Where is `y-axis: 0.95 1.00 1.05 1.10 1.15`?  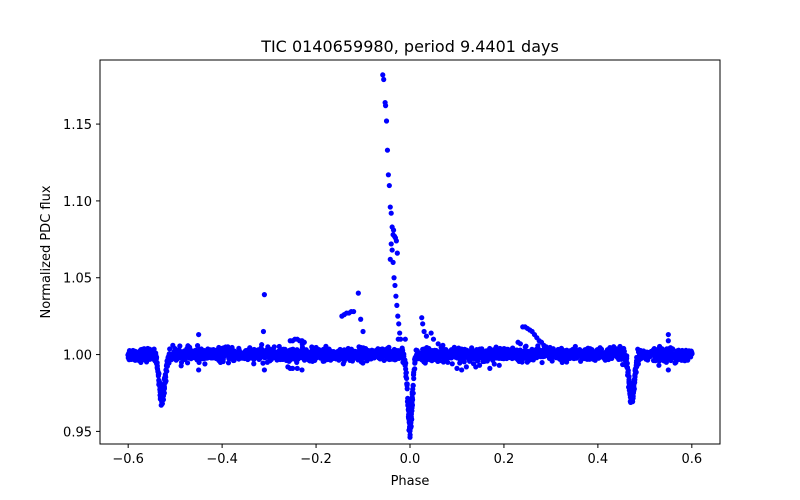
y-axis: 0.95 1.00 1.05 1.10 1.15 is located at coordinates (81, 279).